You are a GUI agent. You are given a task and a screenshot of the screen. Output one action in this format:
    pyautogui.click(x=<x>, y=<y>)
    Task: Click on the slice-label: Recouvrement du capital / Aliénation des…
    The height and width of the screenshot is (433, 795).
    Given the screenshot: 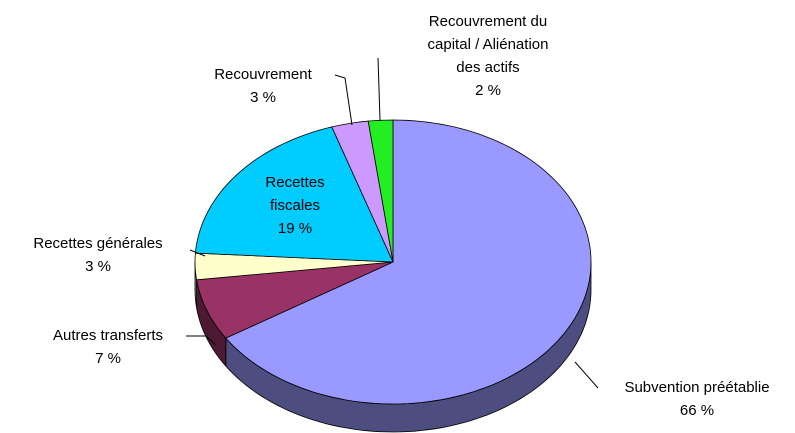 What is the action you would take?
    pyautogui.click(x=488, y=56)
    